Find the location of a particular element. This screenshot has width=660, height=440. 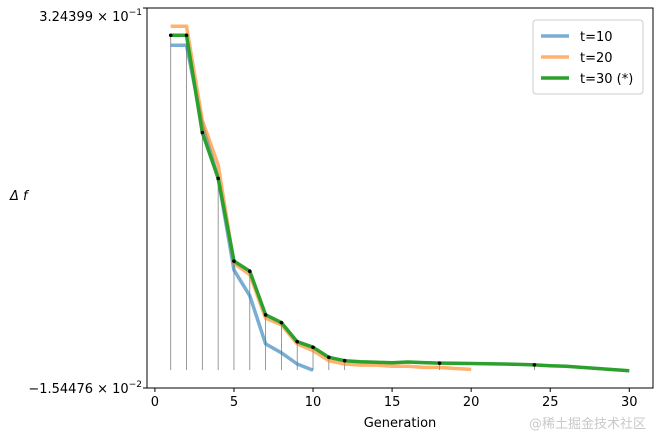

legend-box is located at coordinates (588, 57).